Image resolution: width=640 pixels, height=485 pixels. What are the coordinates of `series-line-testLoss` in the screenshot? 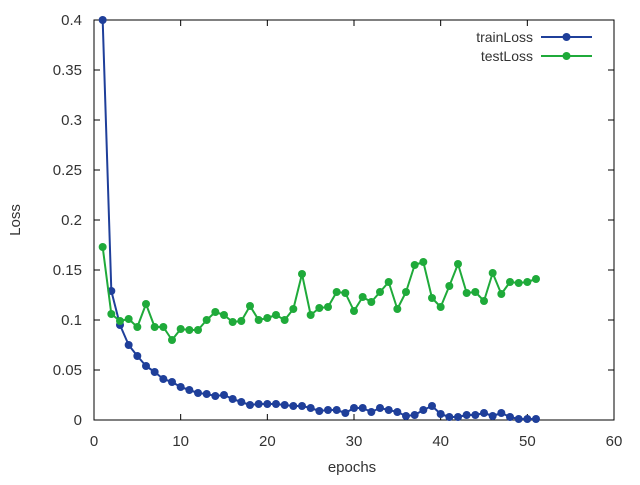 It's located at (319, 293).